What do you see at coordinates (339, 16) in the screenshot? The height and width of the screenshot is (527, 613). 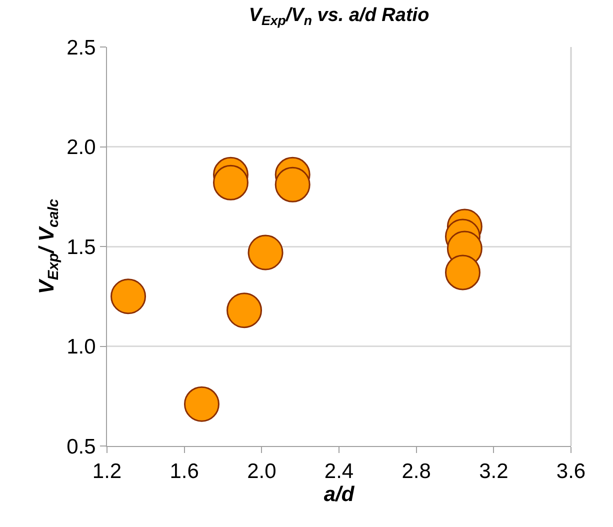 I see `chart-title: V$_{Exp}$/V$_{n}$ vs. a/d Ratio` at bounding box center [339, 16].